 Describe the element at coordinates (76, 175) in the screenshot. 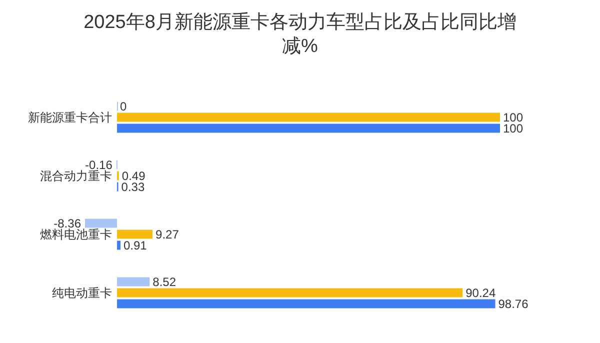

I see `y-tick-label: 混合动力重卡` at that location.